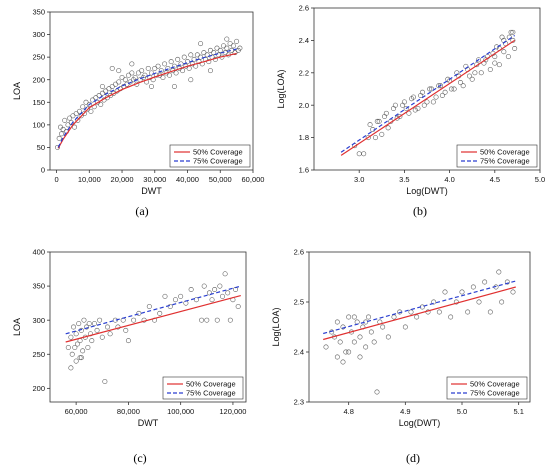 Image resolution: width=550 pixels, height=474 pixels. What do you see at coordinates (253, 179) in the screenshot?
I see `x-tick-label: 60,000` at bounding box center [253, 179].